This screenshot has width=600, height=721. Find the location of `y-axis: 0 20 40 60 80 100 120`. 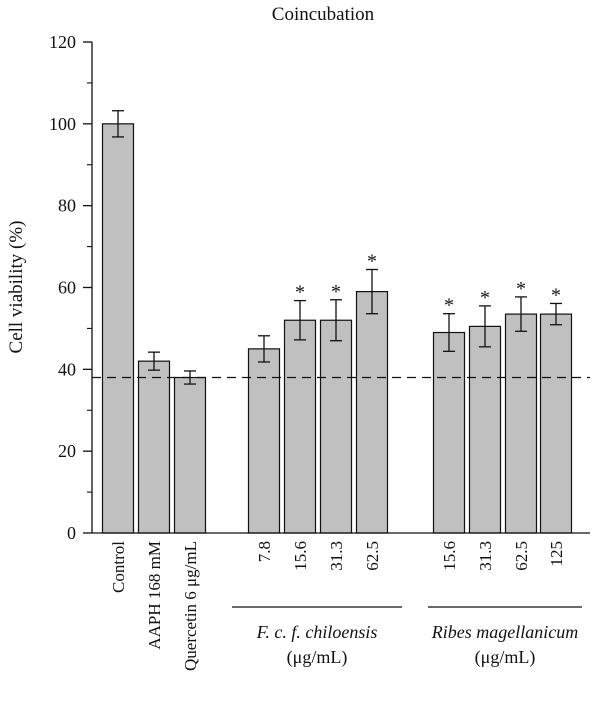

y-axis: 0 20 40 60 80 100 120 is located at coordinates (71, 287).